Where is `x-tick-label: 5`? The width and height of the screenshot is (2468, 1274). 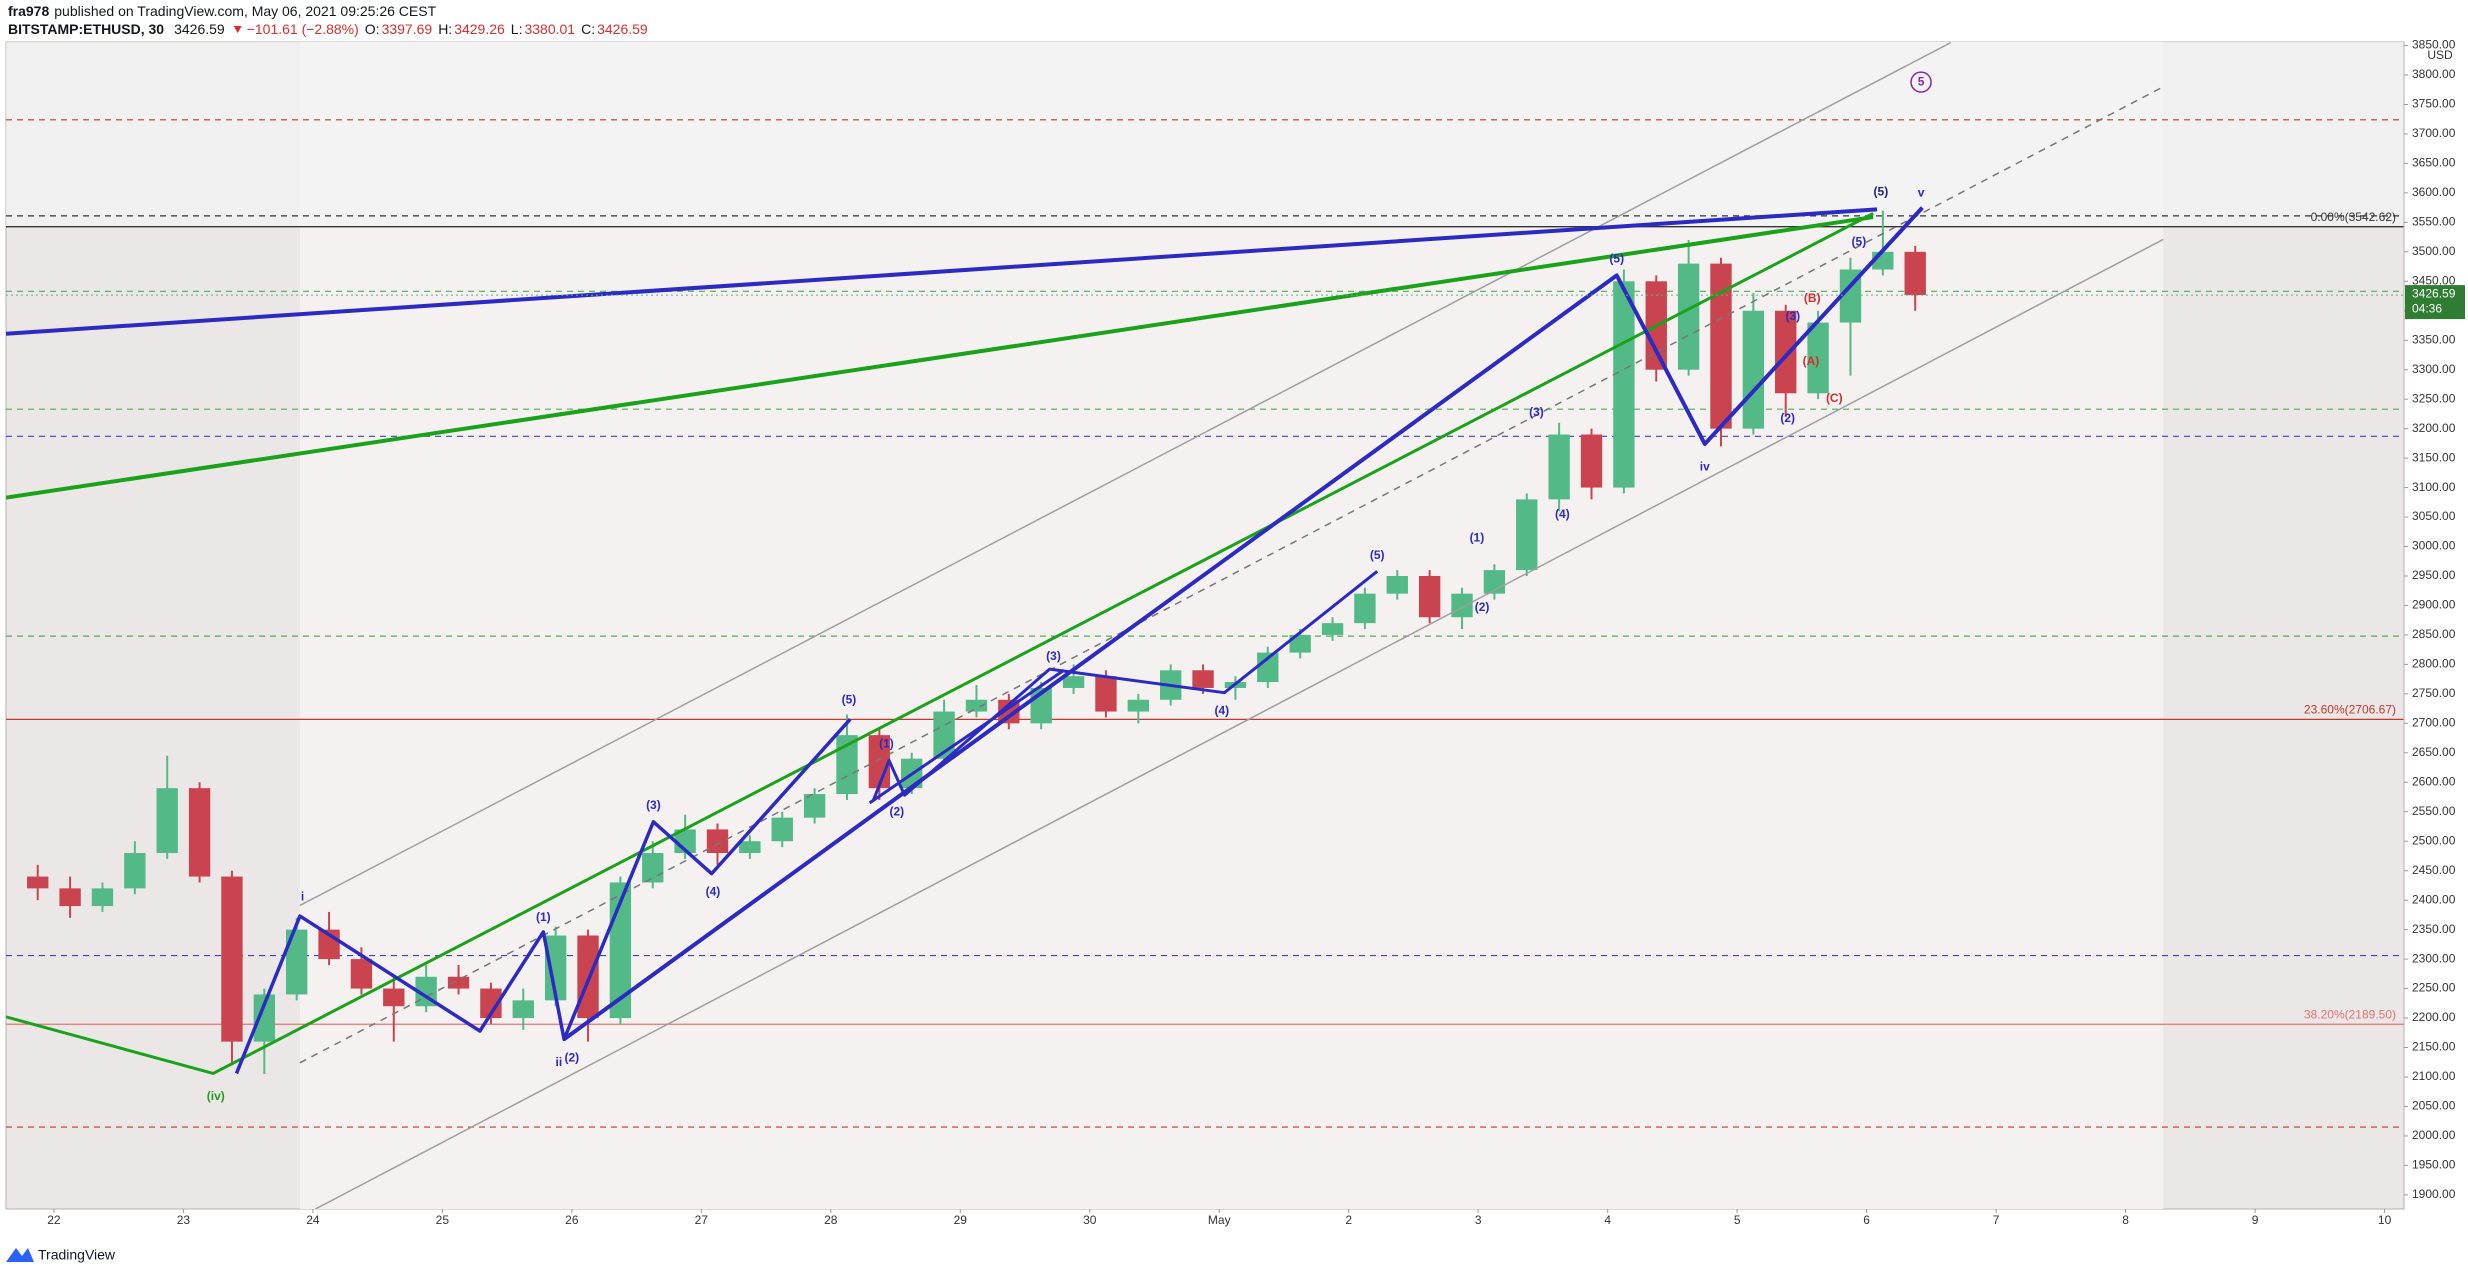 x-tick-label: 5 is located at coordinates (1737, 1220).